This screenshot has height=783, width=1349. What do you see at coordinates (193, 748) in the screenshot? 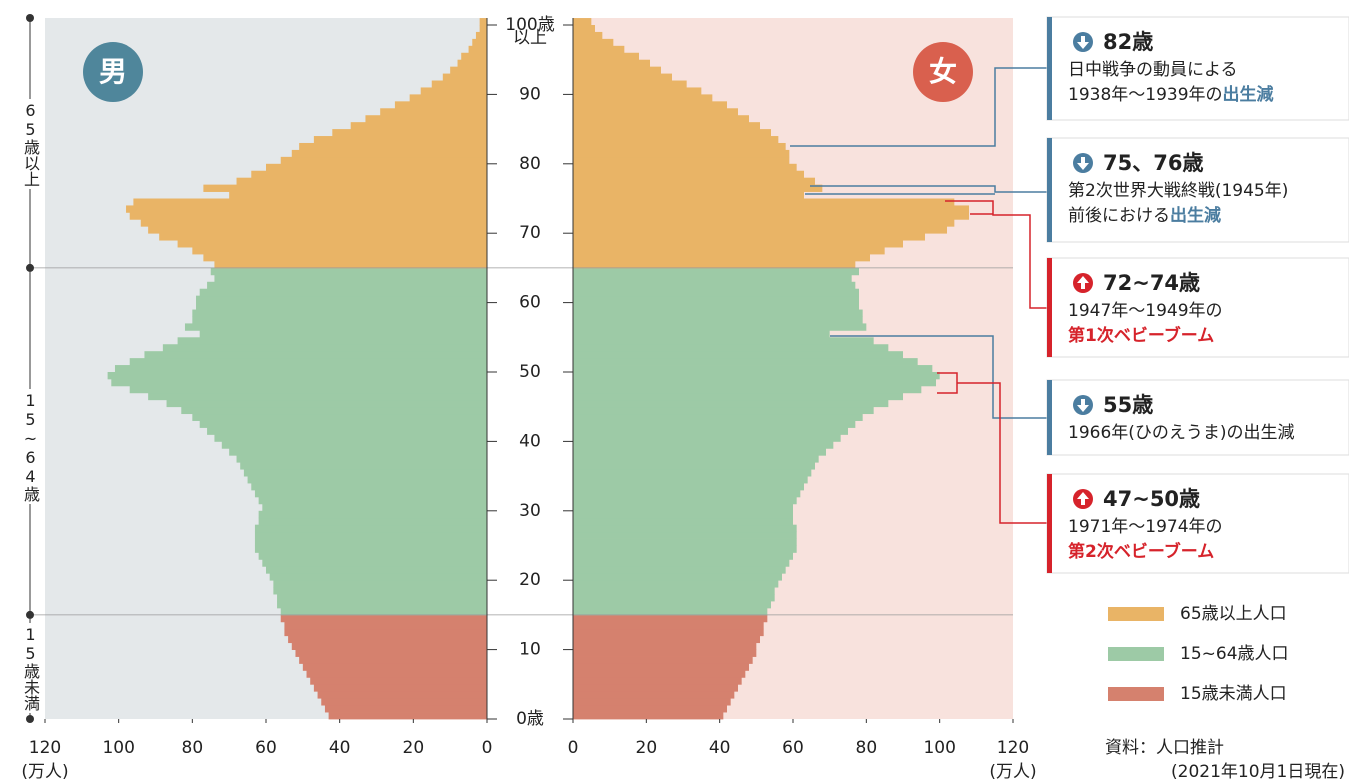
I see `x-tick-label: 80` at bounding box center [193, 748].